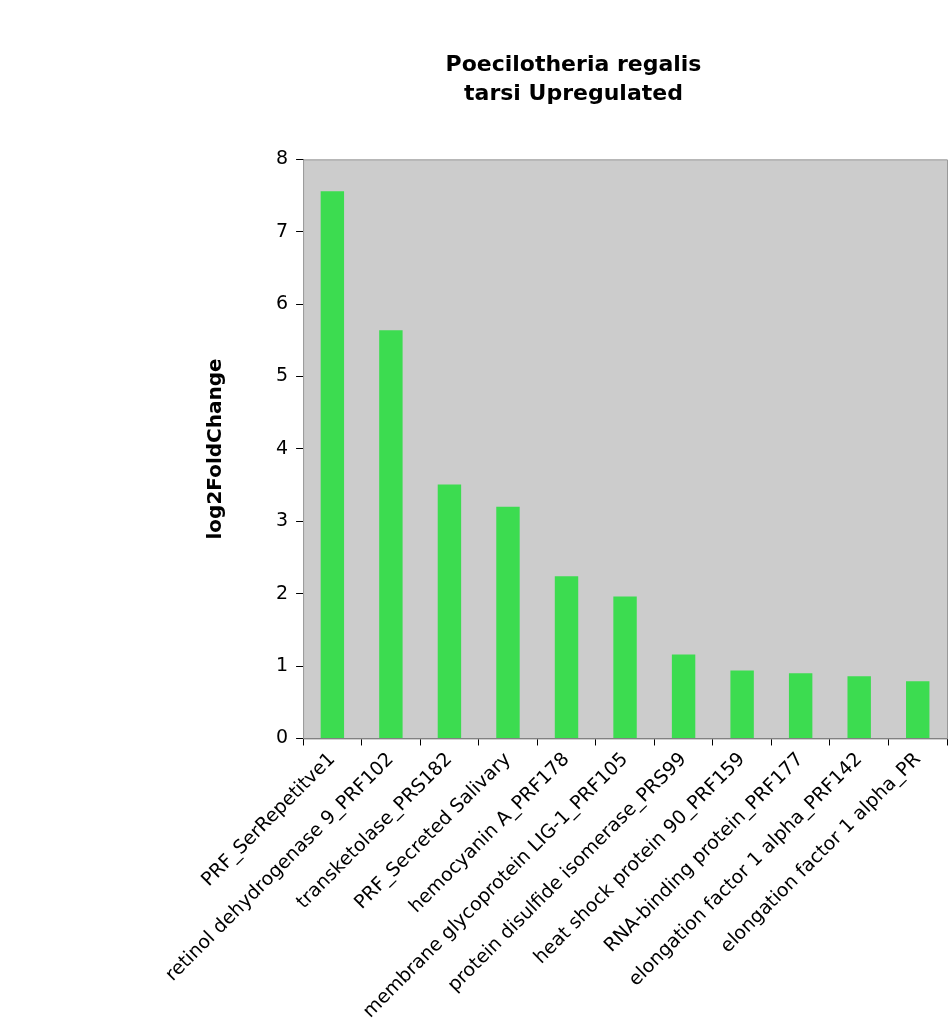 The width and height of the screenshot is (951, 1036). I want to click on y-tick-label: 6, so click(282, 302).